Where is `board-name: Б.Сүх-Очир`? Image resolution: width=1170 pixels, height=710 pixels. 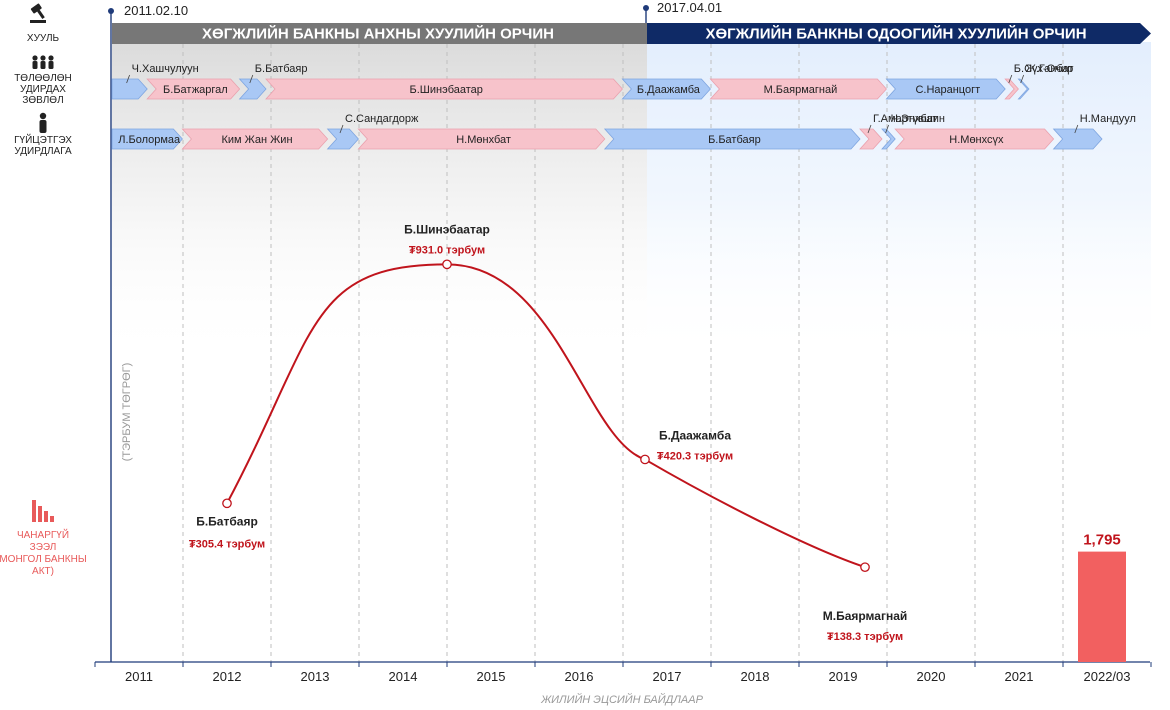
board-name: Б.Сүх-Очир is located at coordinates (1043, 69).